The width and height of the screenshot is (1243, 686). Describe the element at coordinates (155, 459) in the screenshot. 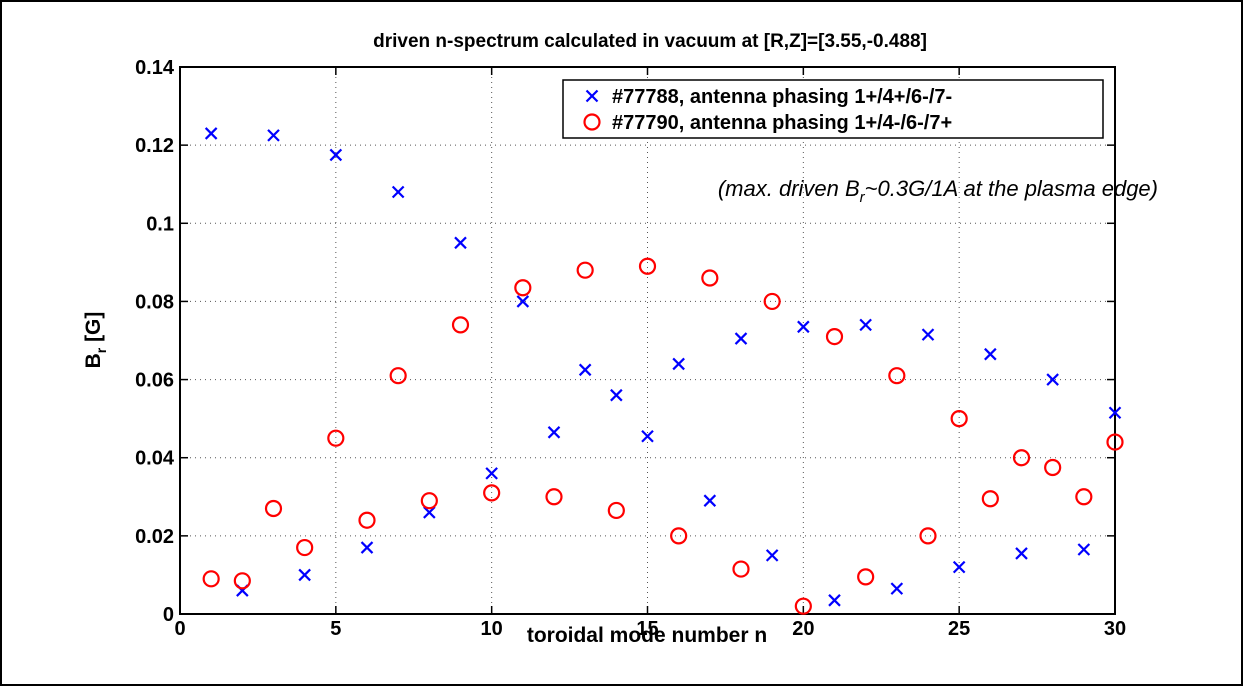

I see `y-tick-label: 0.04` at that location.